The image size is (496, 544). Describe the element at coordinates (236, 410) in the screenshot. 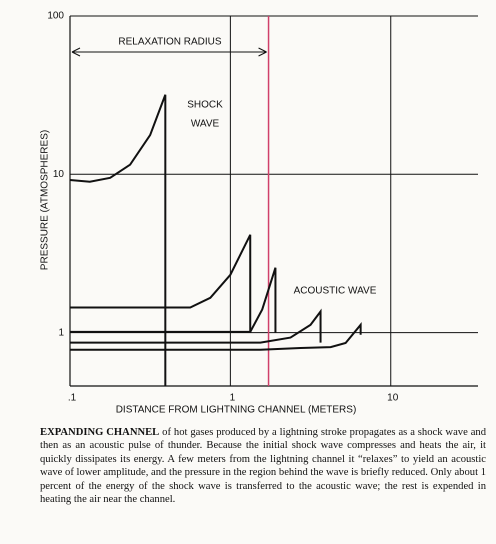

I see `x-axis-label: DISTANCE FROM LIGHTNING CHANNEL (METERS)` at that location.